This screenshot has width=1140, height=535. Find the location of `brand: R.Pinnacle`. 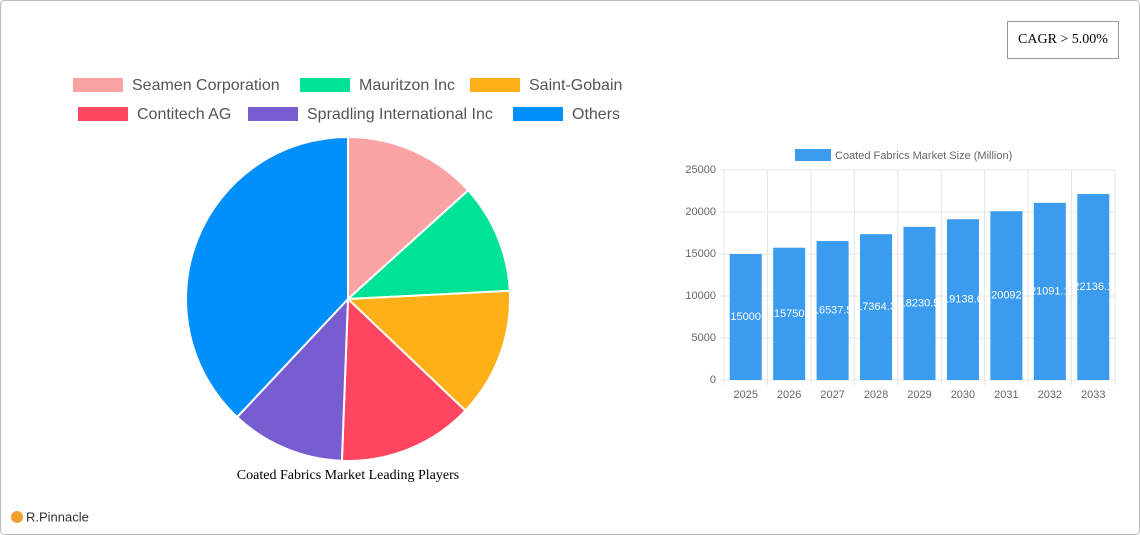

brand: R.Pinnacle is located at coordinates (57, 516).